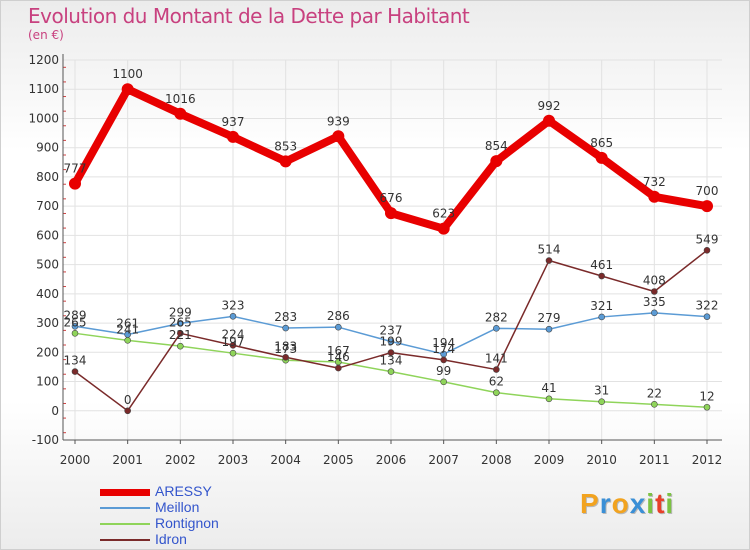 The image size is (750, 550). What do you see at coordinates (180, 335) in the screenshot?
I see `data-label: 221` at bounding box center [180, 335].